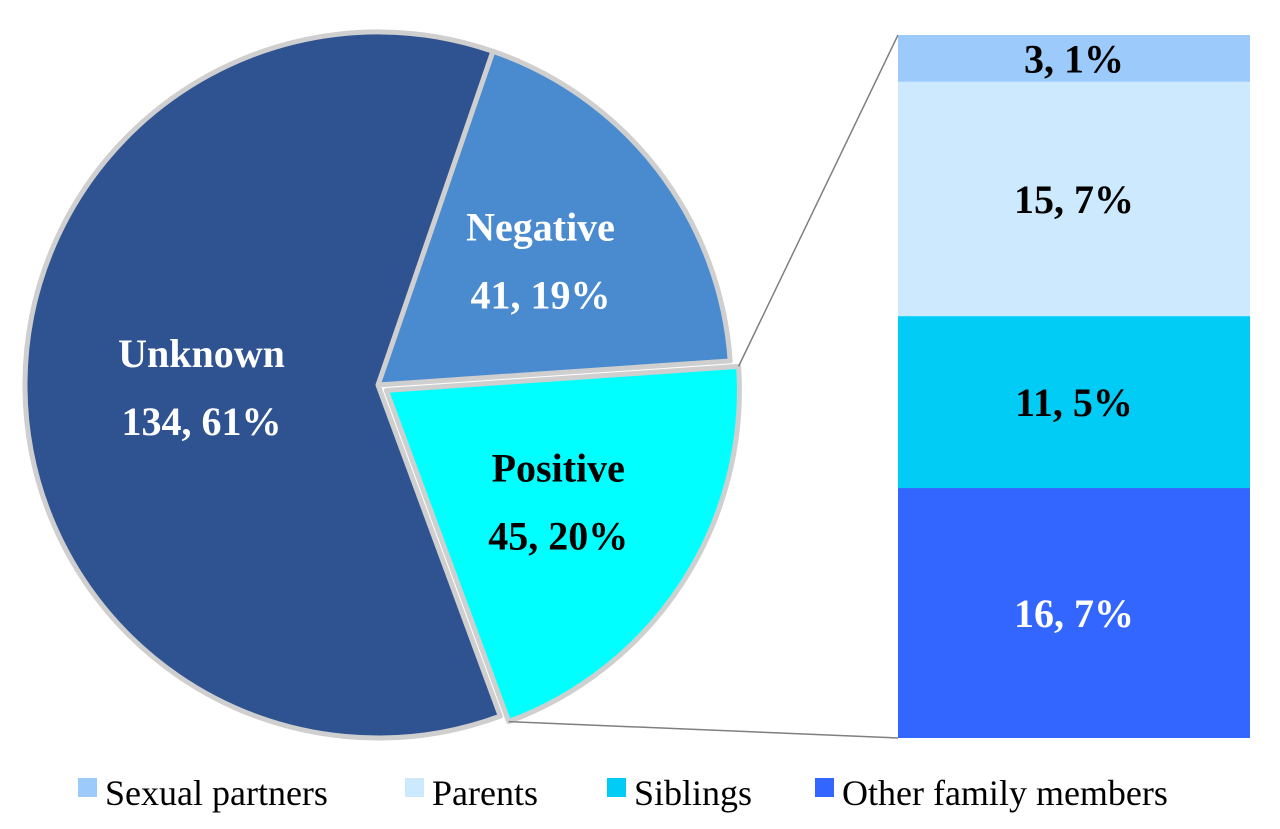  I want to click on pie-label-name-unknown: Unknown, so click(201, 353).